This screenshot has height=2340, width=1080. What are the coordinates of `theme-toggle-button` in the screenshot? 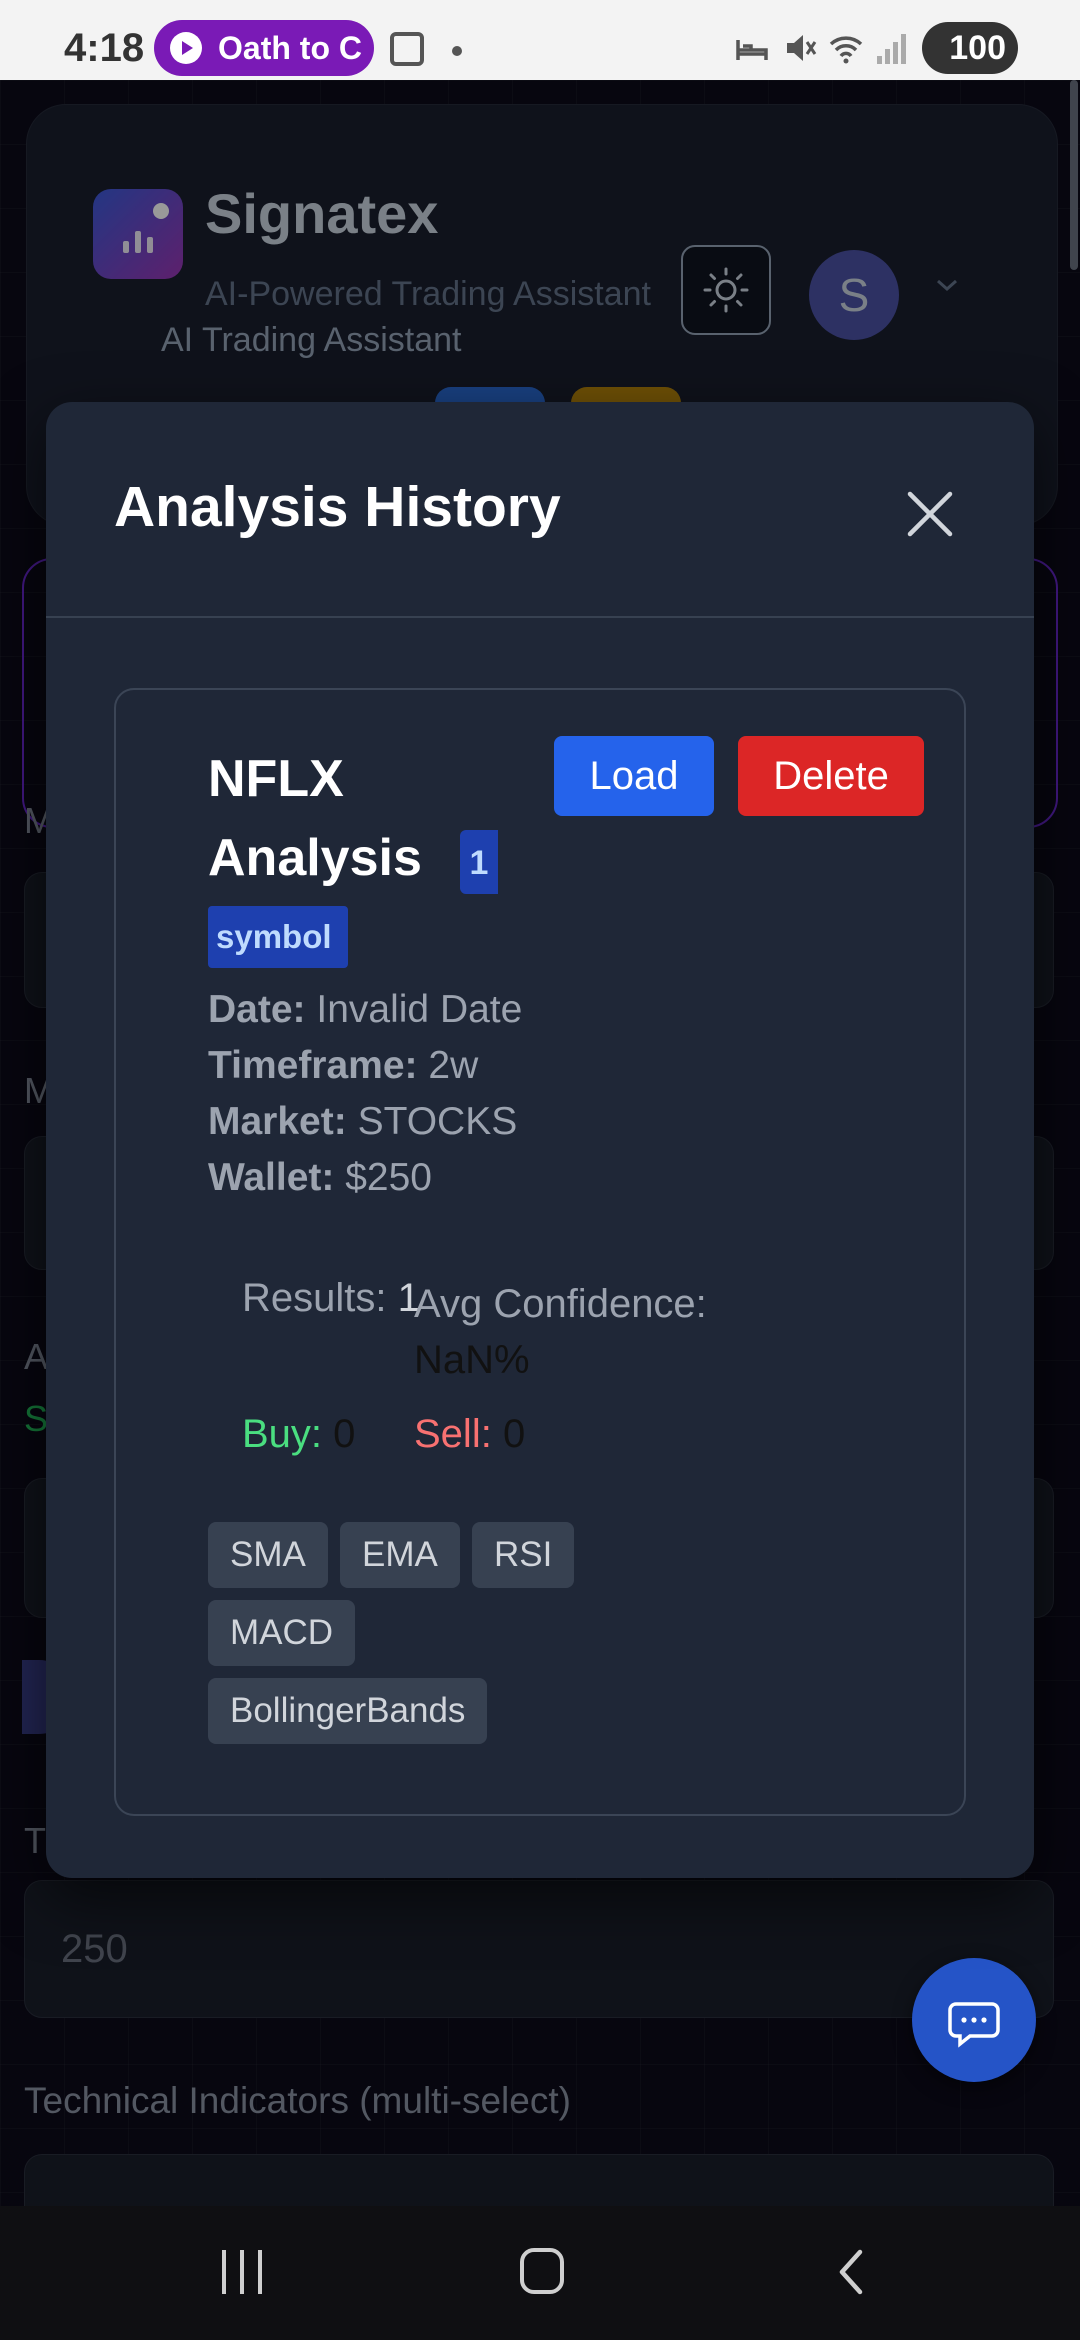 It's located at (726, 290).